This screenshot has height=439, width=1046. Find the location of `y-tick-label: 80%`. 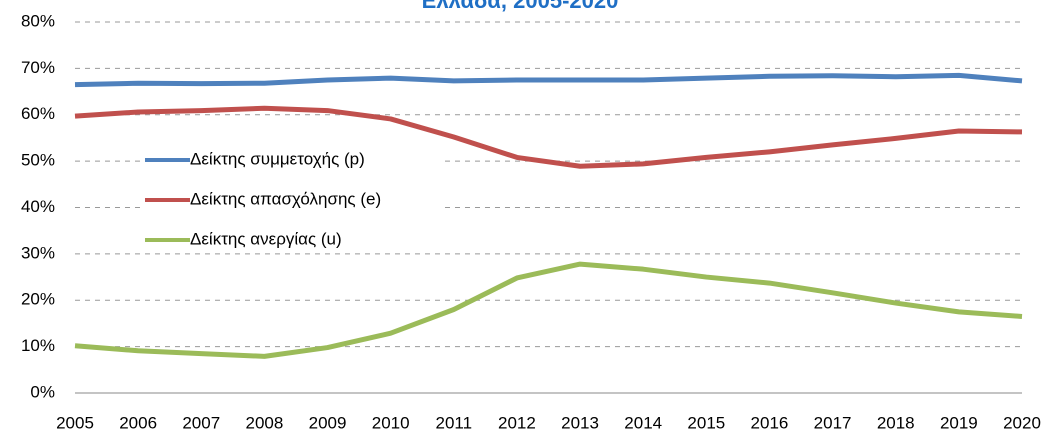

y-tick-label: 80% is located at coordinates (38, 20).